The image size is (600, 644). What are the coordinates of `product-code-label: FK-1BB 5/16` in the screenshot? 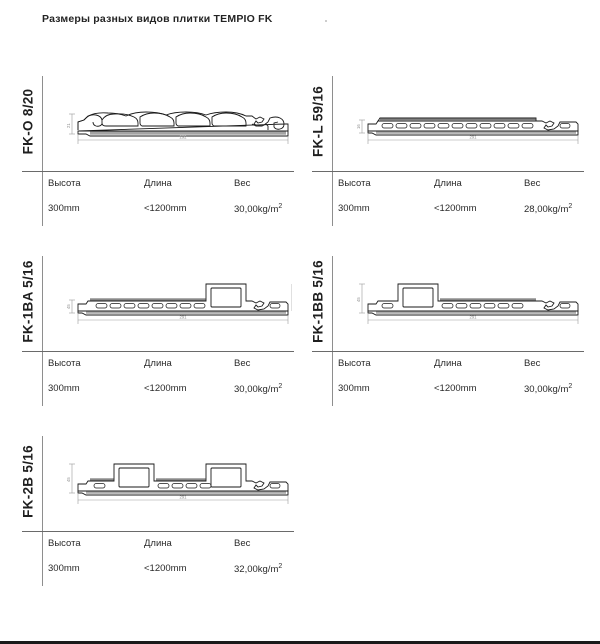 It's located at (318, 301).